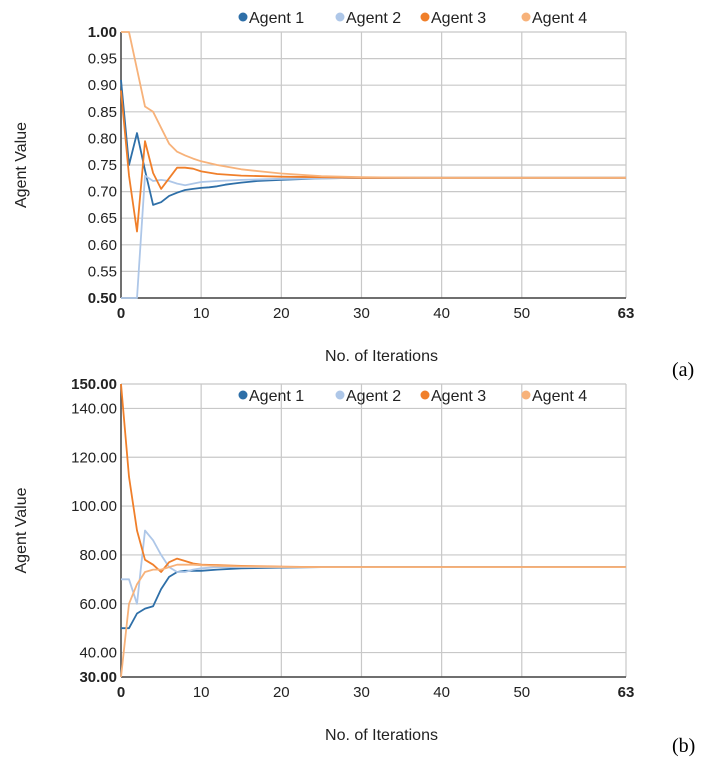 The height and width of the screenshot is (762, 703). What do you see at coordinates (683, 746) in the screenshot?
I see `panel-label: (b)` at bounding box center [683, 746].